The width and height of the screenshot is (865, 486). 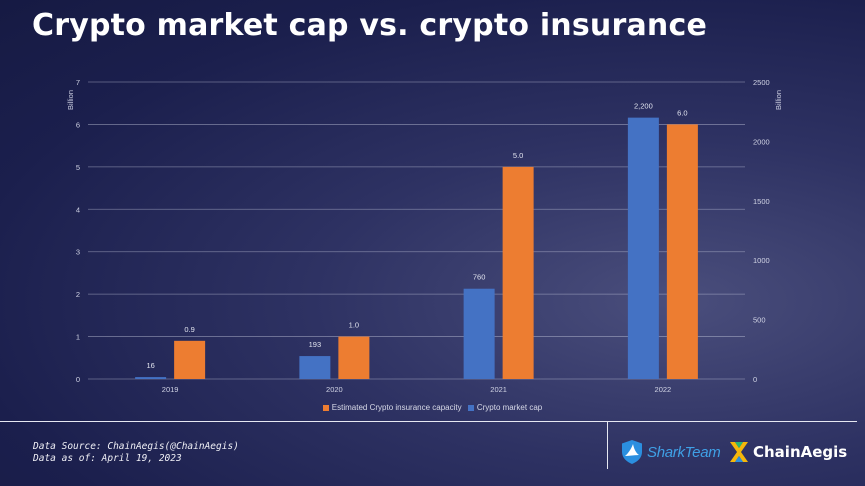 What do you see at coordinates (136, 446) in the screenshot?
I see `data-source-text: Data Source: ChainAegis(@ChainAegis)` at bounding box center [136, 446].